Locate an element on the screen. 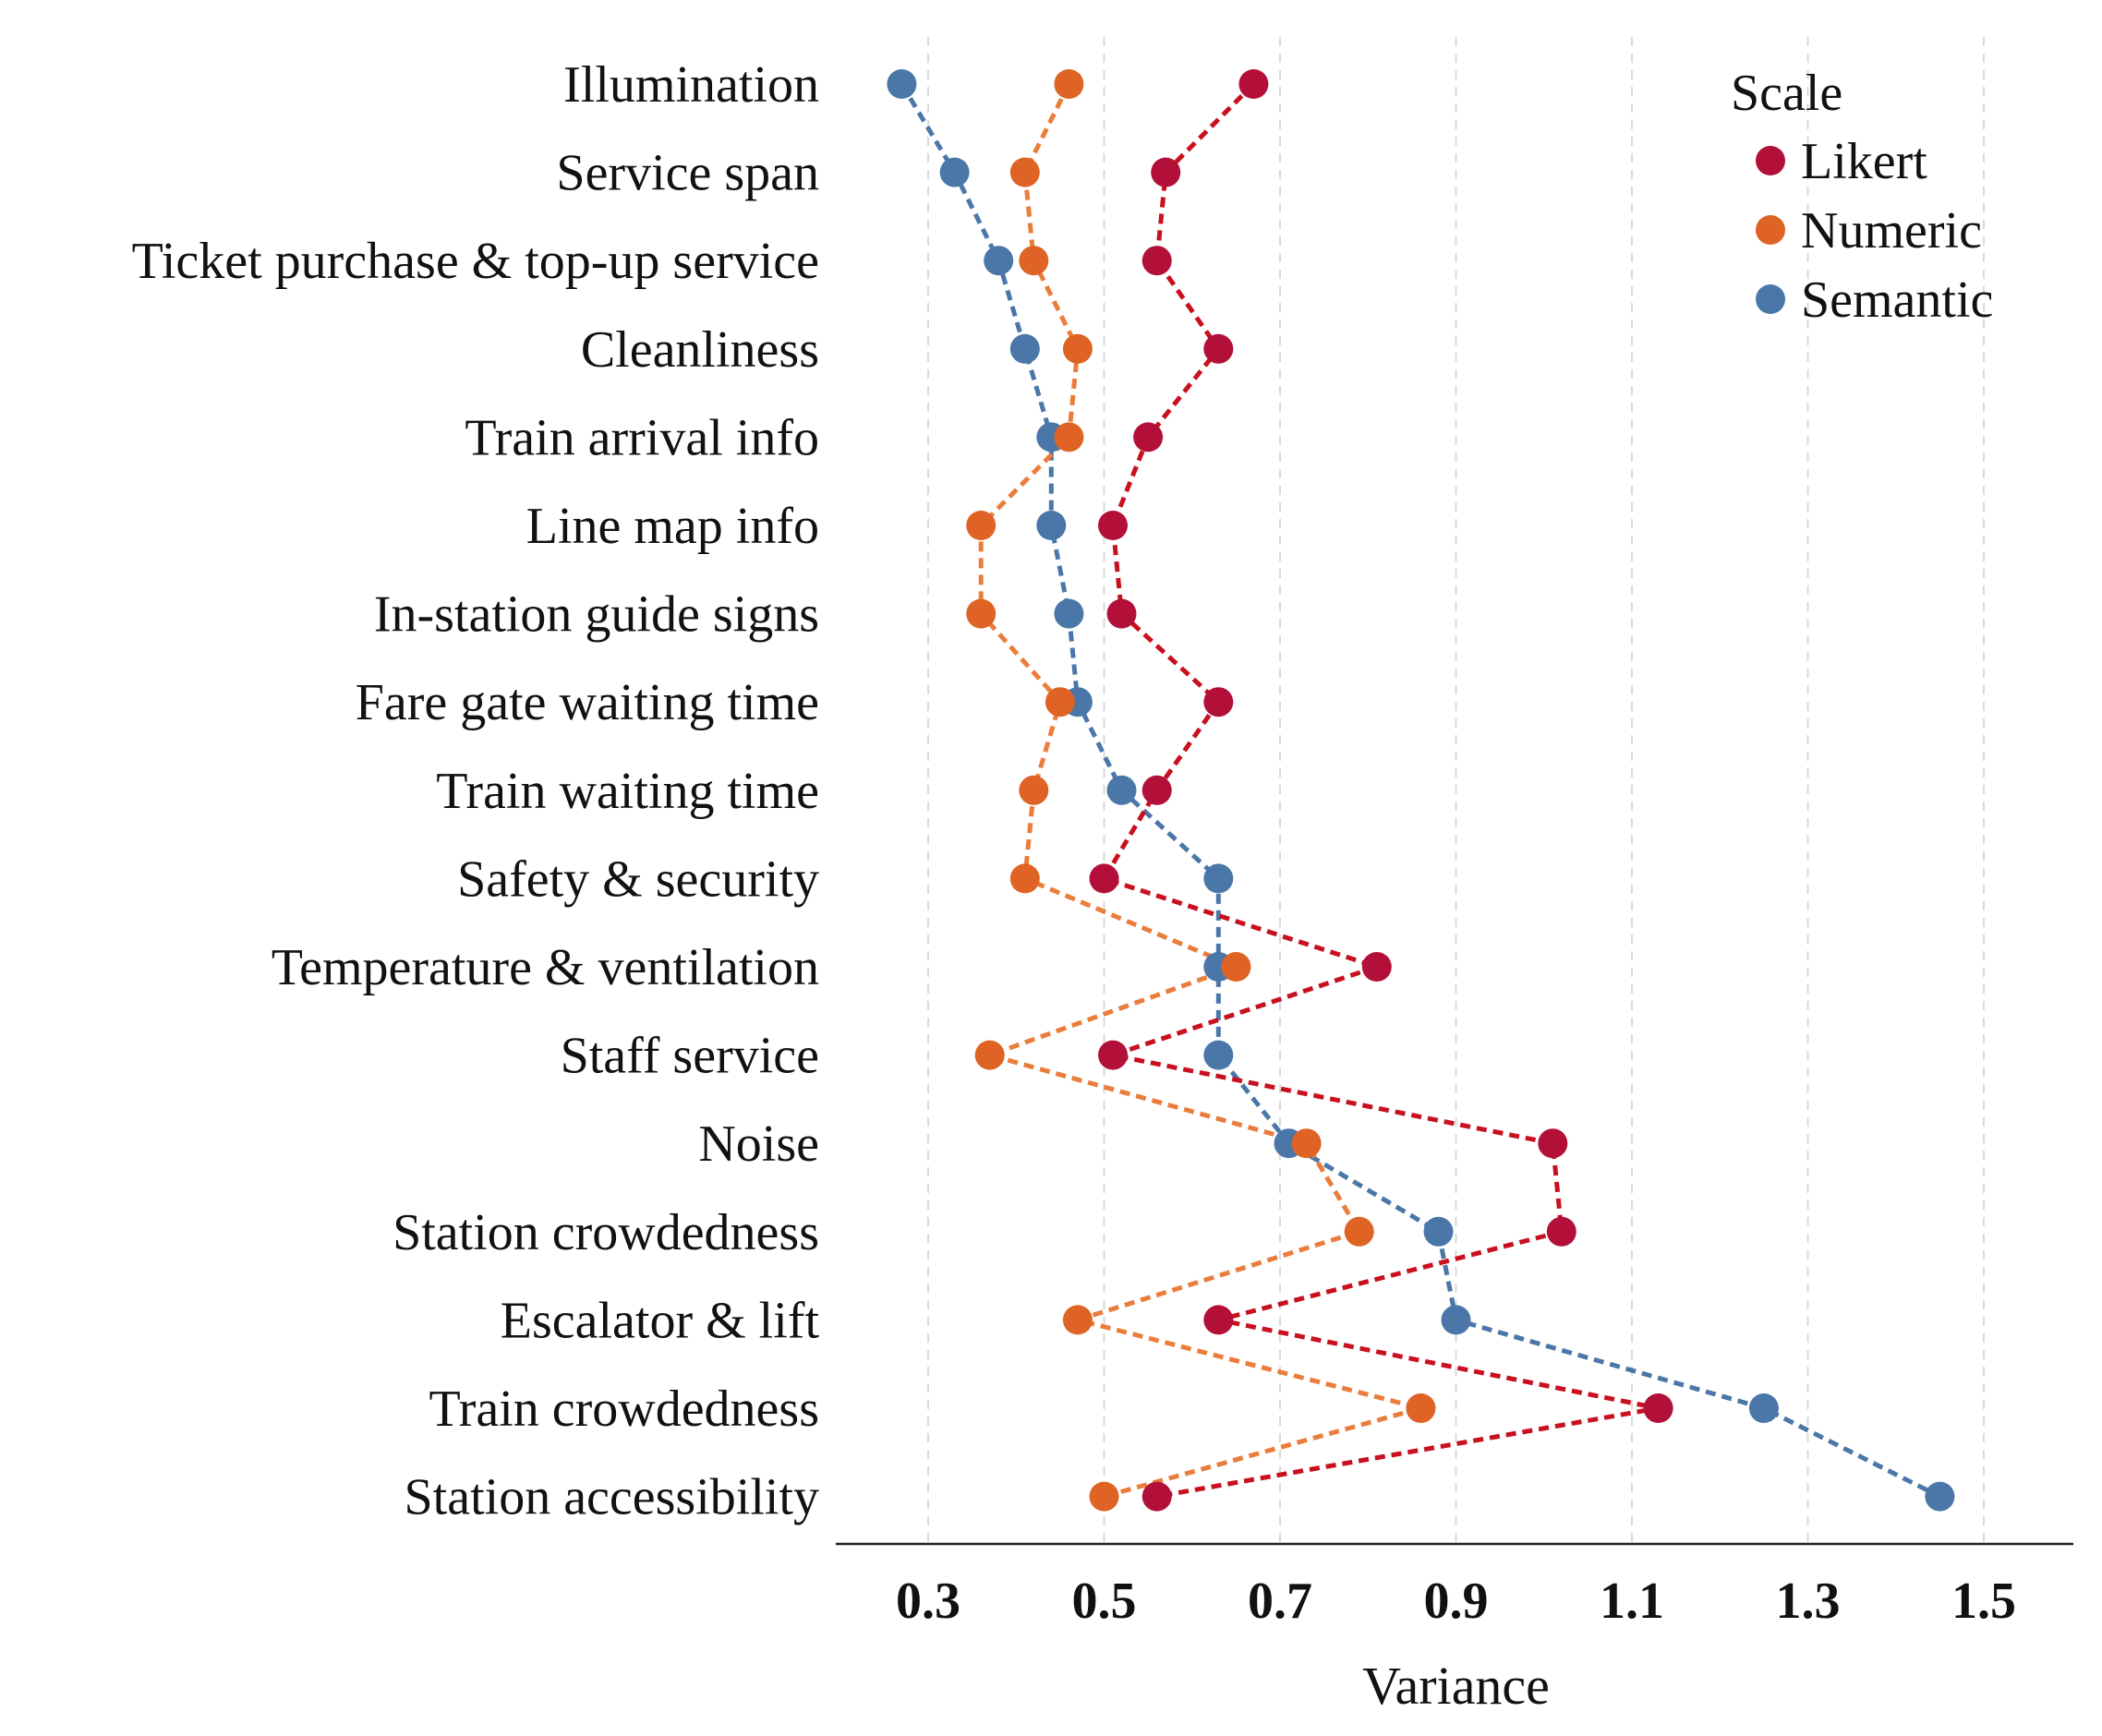 Image resolution: width=2102 pixels, height=1736 pixels. legend-title: Scale is located at coordinates (1786, 93).